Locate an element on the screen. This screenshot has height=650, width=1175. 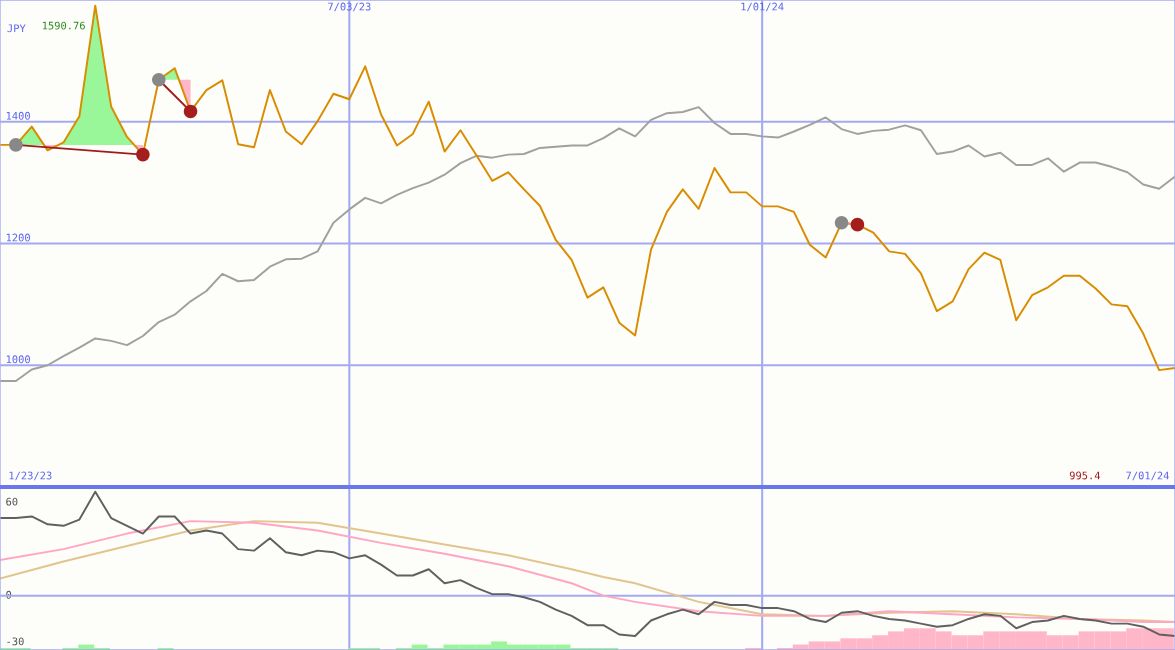
y-tick-label: -30 is located at coordinates (15, 641).